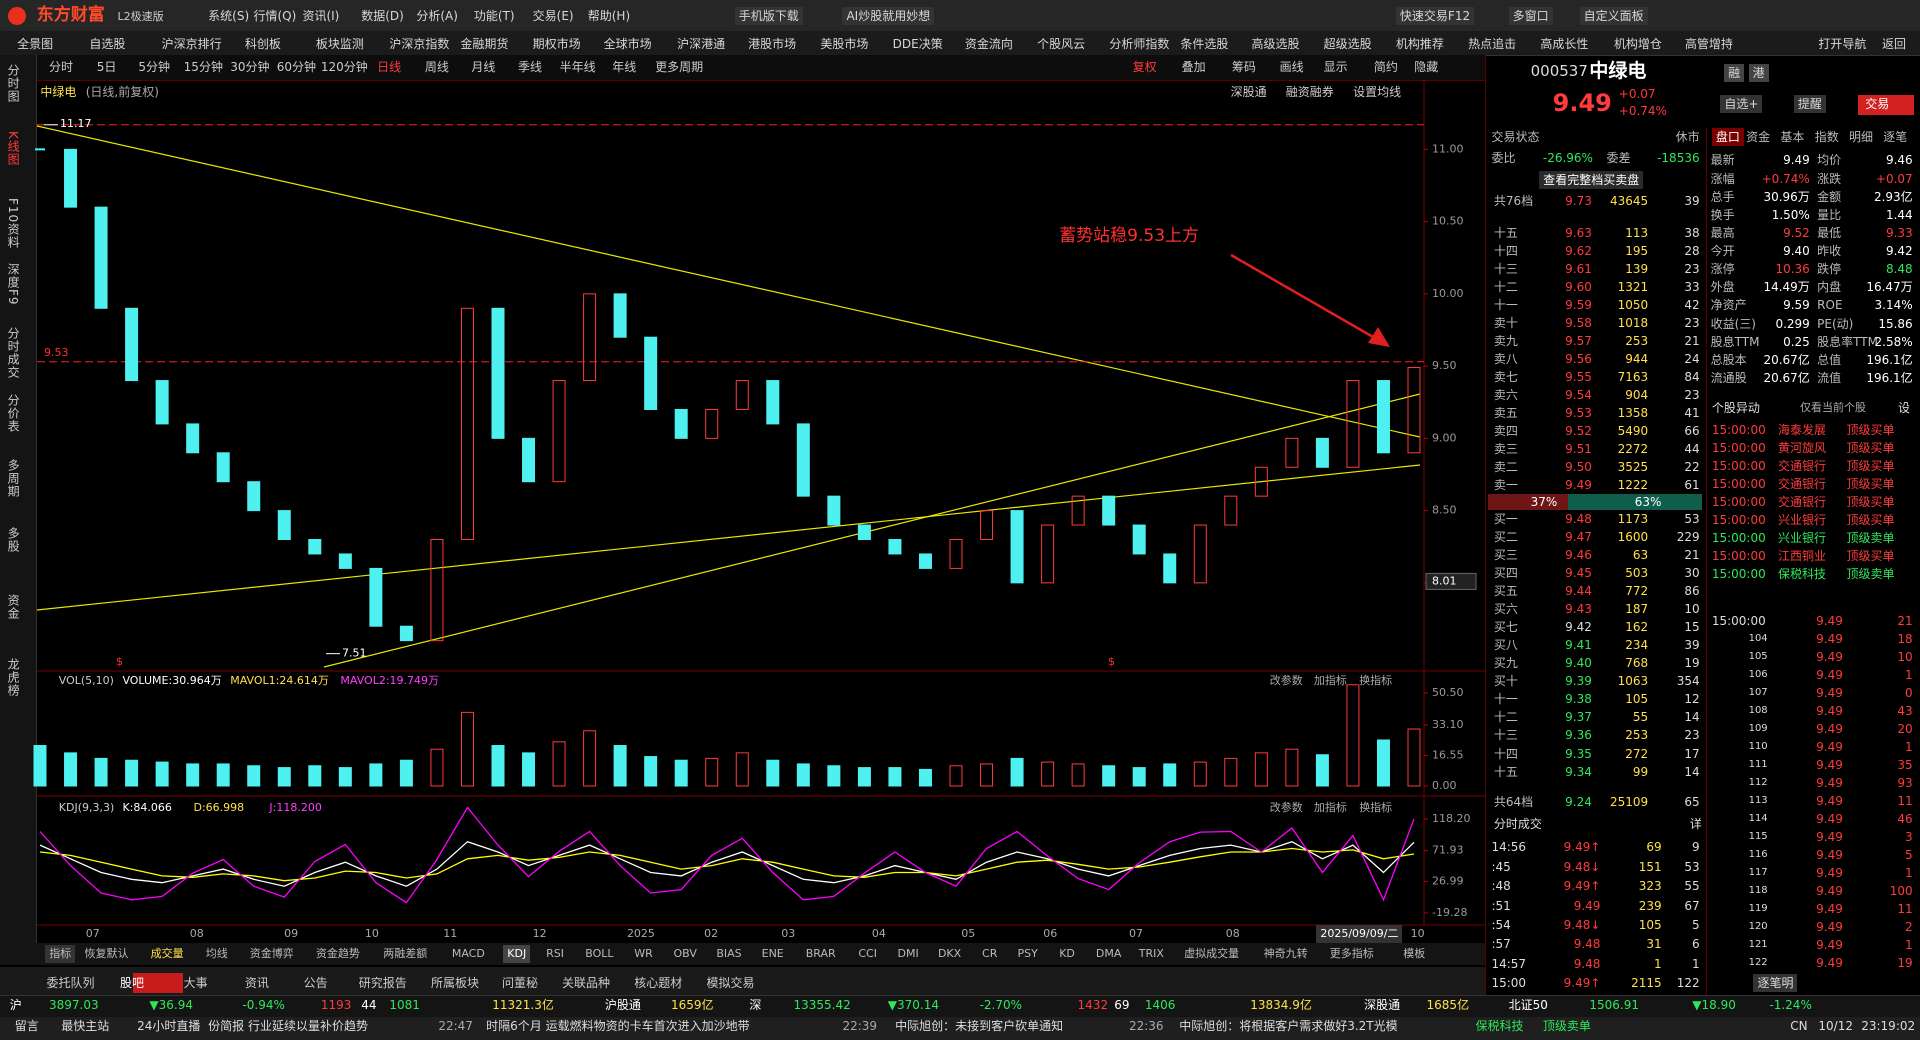 This screenshot has height=1040, width=1920. Describe the element at coordinates (577, 67) in the screenshot. I see `period-tab: 半年线` at that location.